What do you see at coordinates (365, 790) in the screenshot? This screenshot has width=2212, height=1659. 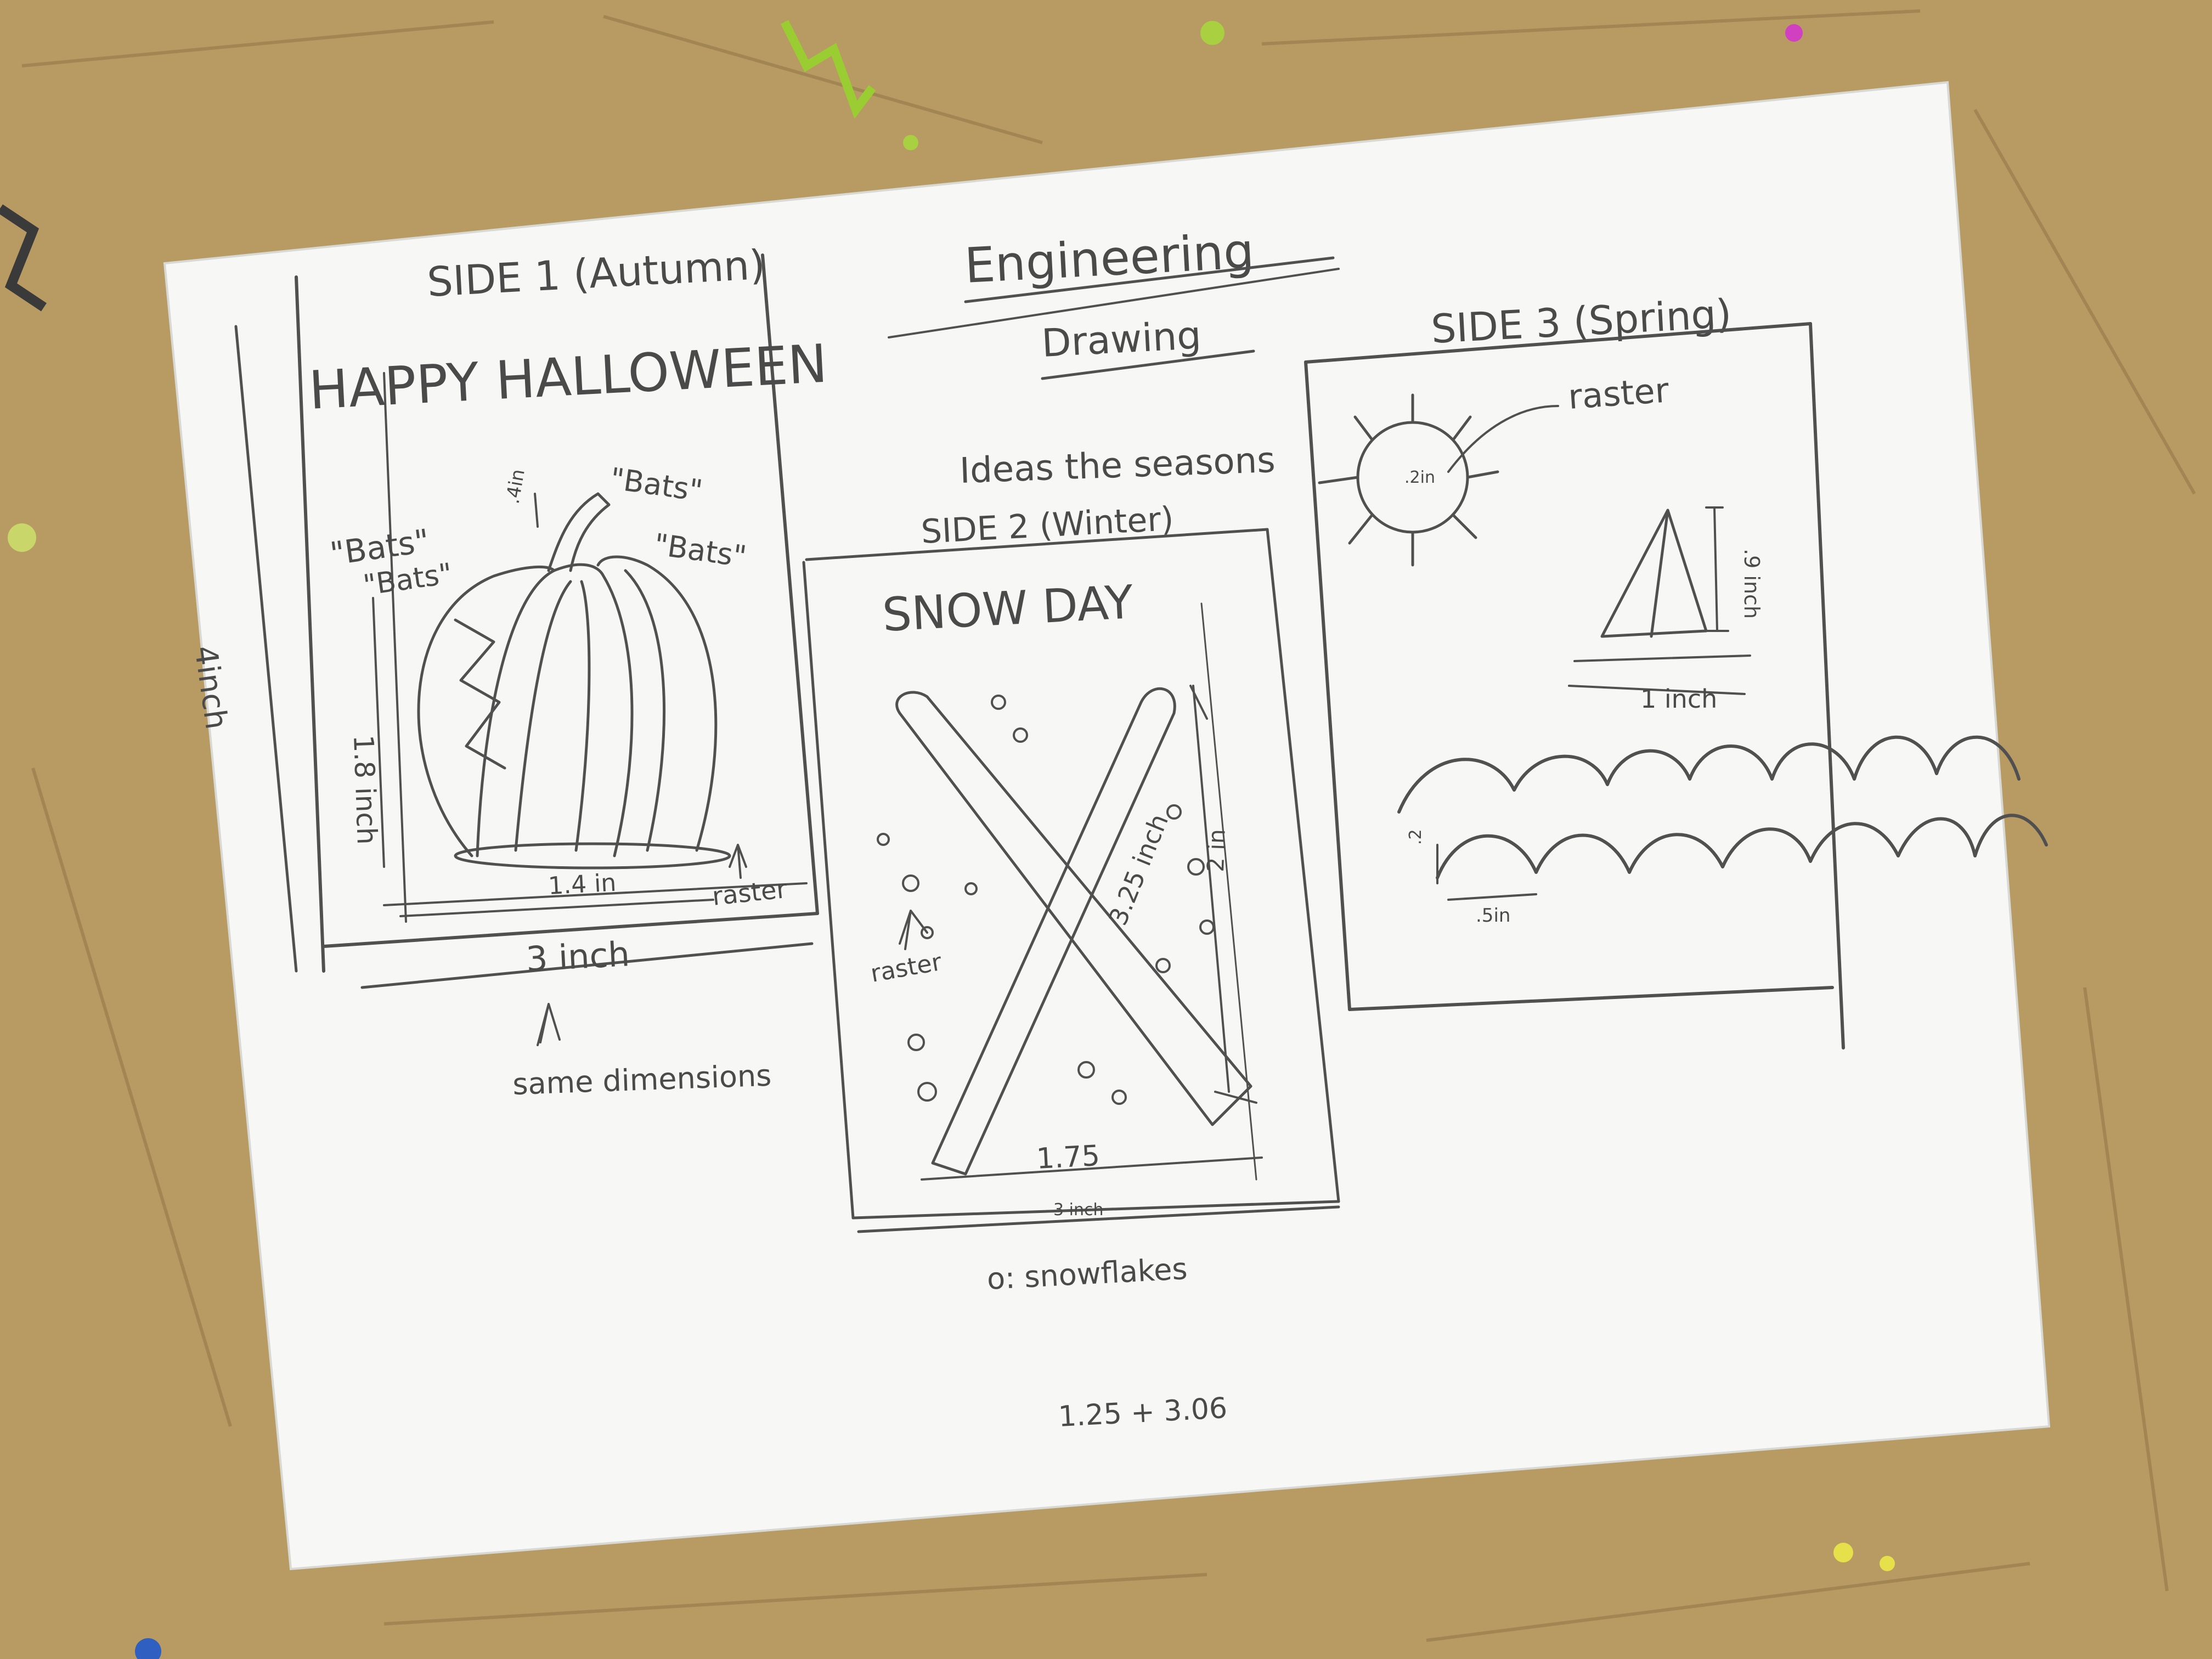 I see `side1-height-dim: 1.8 inch` at bounding box center [365, 790].